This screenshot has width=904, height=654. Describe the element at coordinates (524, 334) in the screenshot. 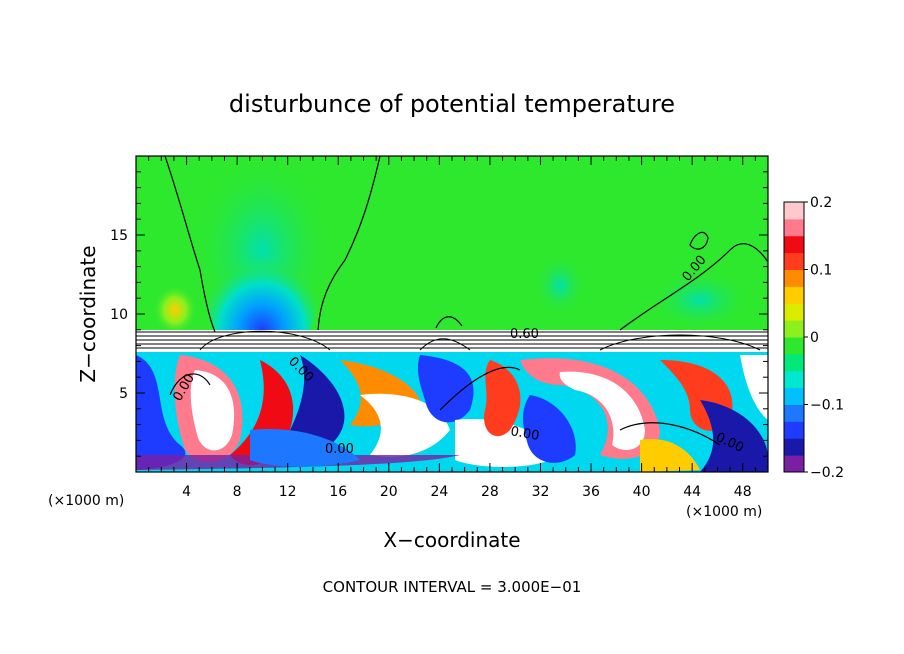

I see `contour-label: 0.60` at that location.